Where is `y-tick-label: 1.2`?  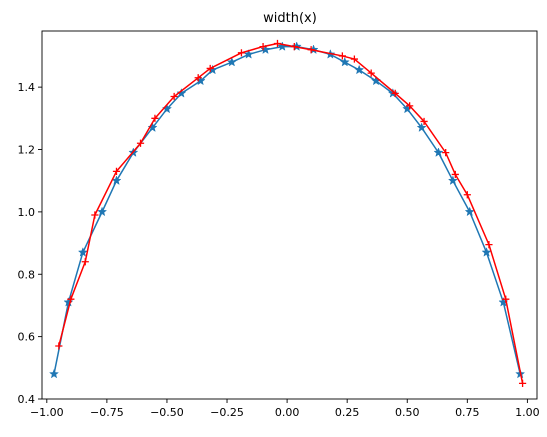 y-tick-label: 1.2 is located at coordinates (27, 150).